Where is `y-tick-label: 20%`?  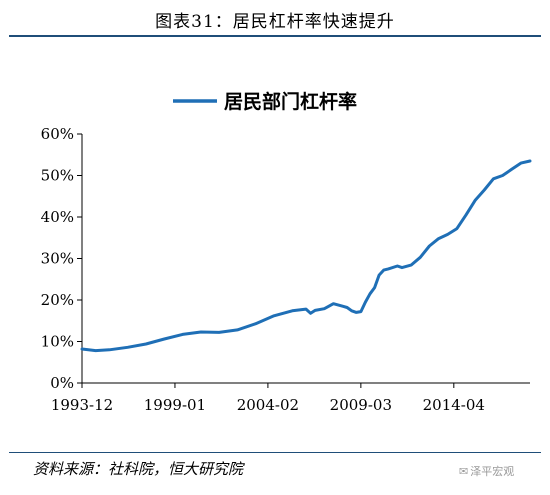 y-tick-label: 20% is located at coordinates (57, 300).